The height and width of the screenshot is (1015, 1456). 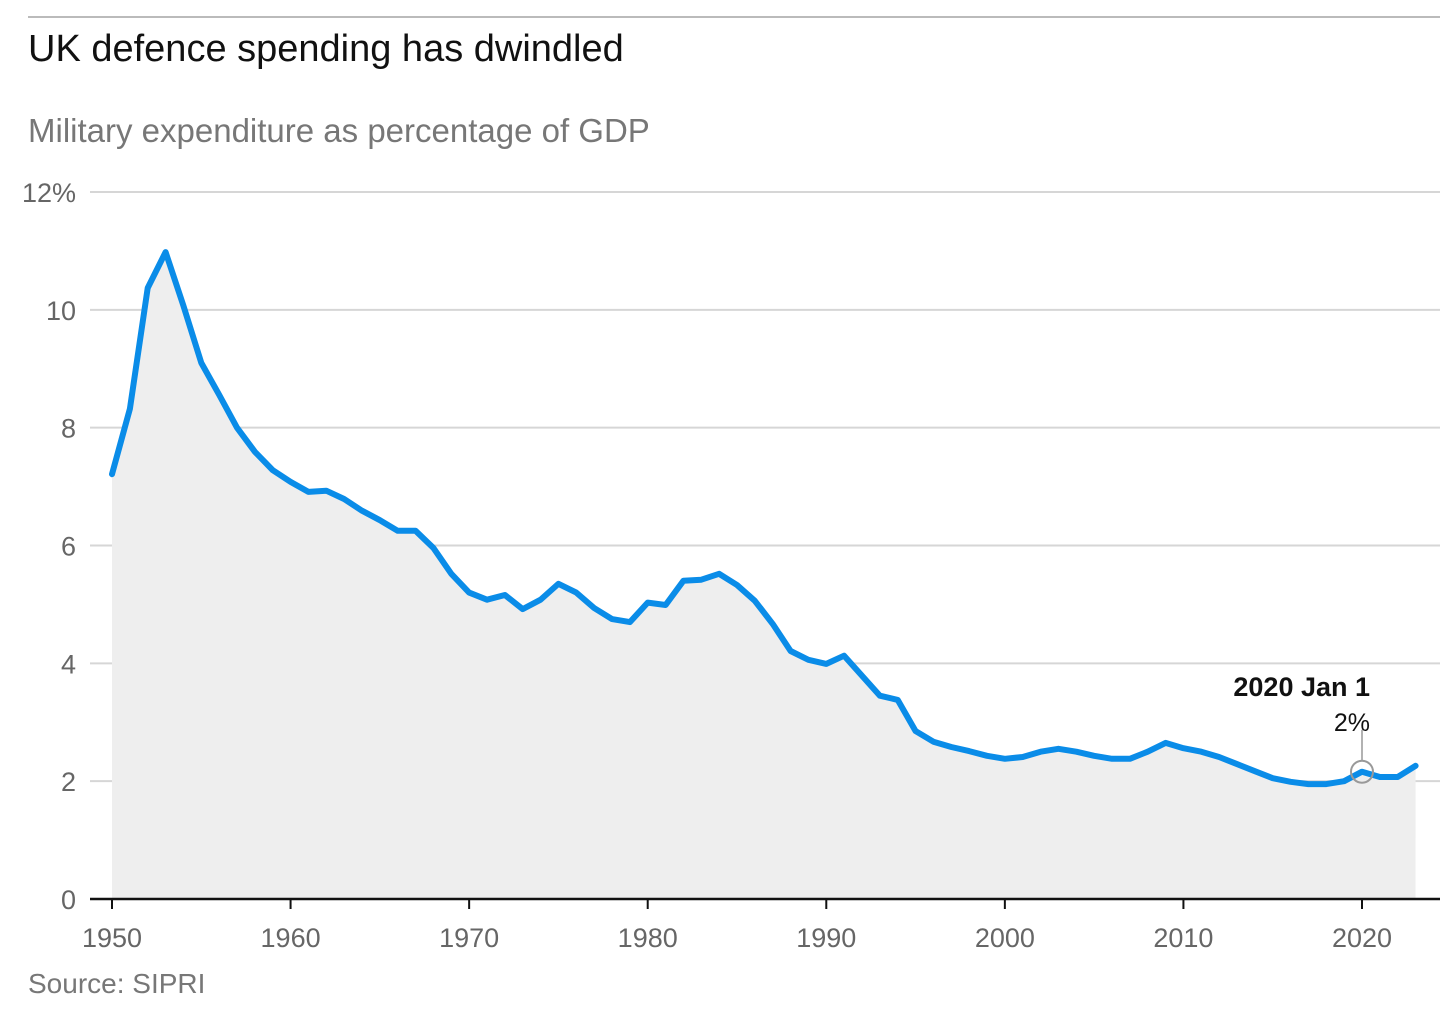 I want to click on x-tick-label: 1960, so click(x=291, y=938).